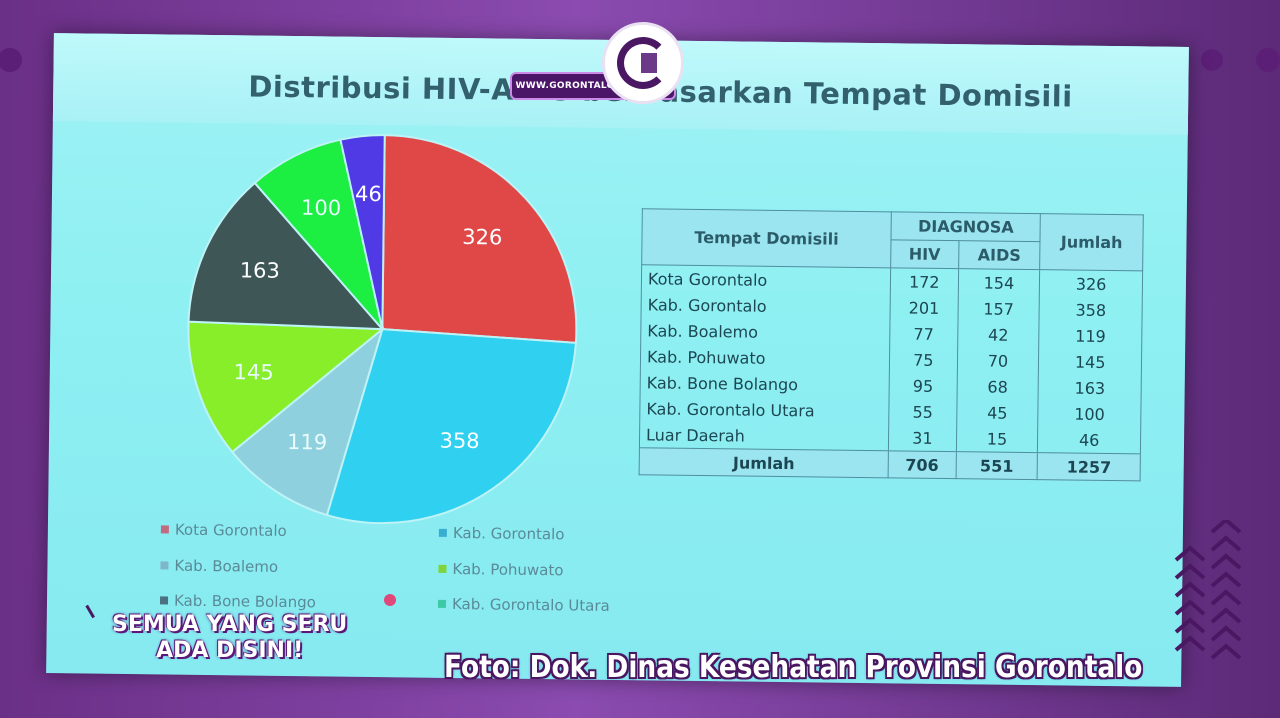 This screenshot has height=718, width=1280. Describe the element at coordinates (1091, 242) in the screenshot. I see `header-total: Jumlah` at that location.